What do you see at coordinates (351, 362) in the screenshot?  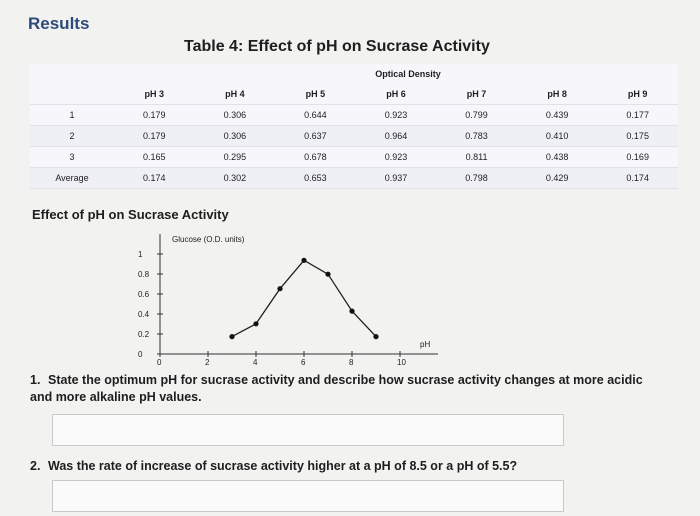 I see `x-tick-label: 8` at bounding box center [351, 362].